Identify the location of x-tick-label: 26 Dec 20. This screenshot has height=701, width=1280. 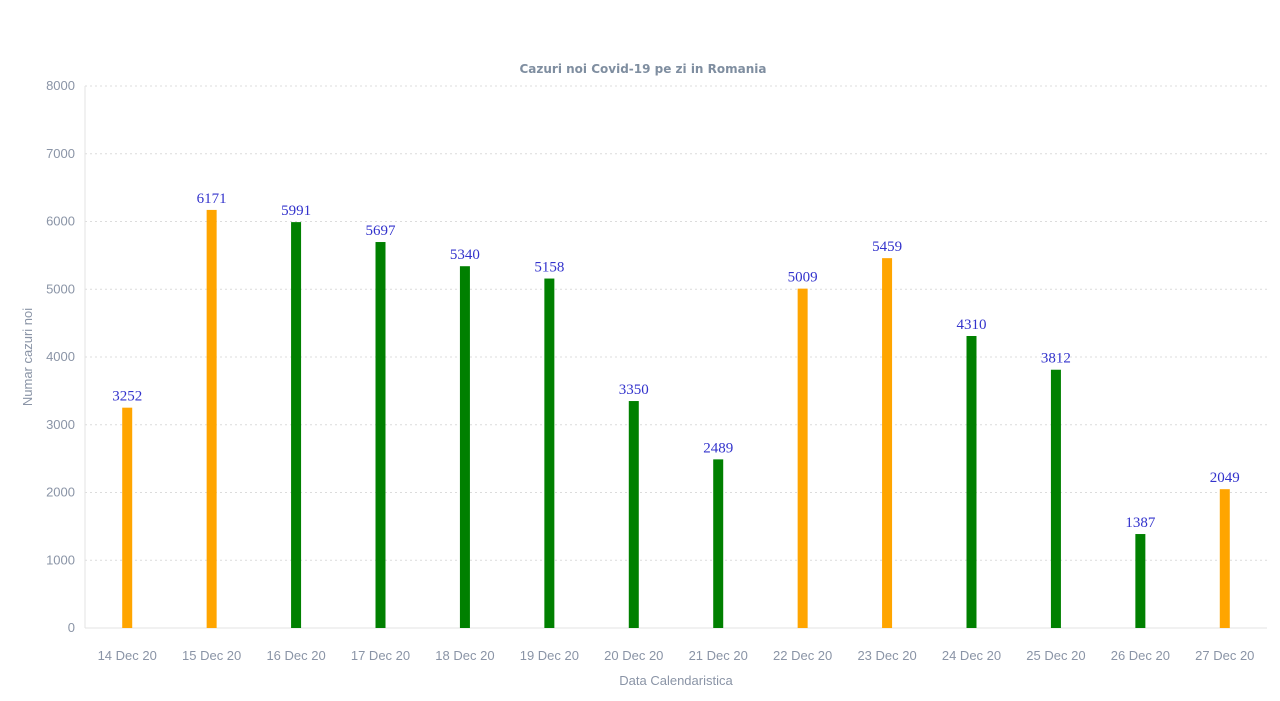
(1140, 655).